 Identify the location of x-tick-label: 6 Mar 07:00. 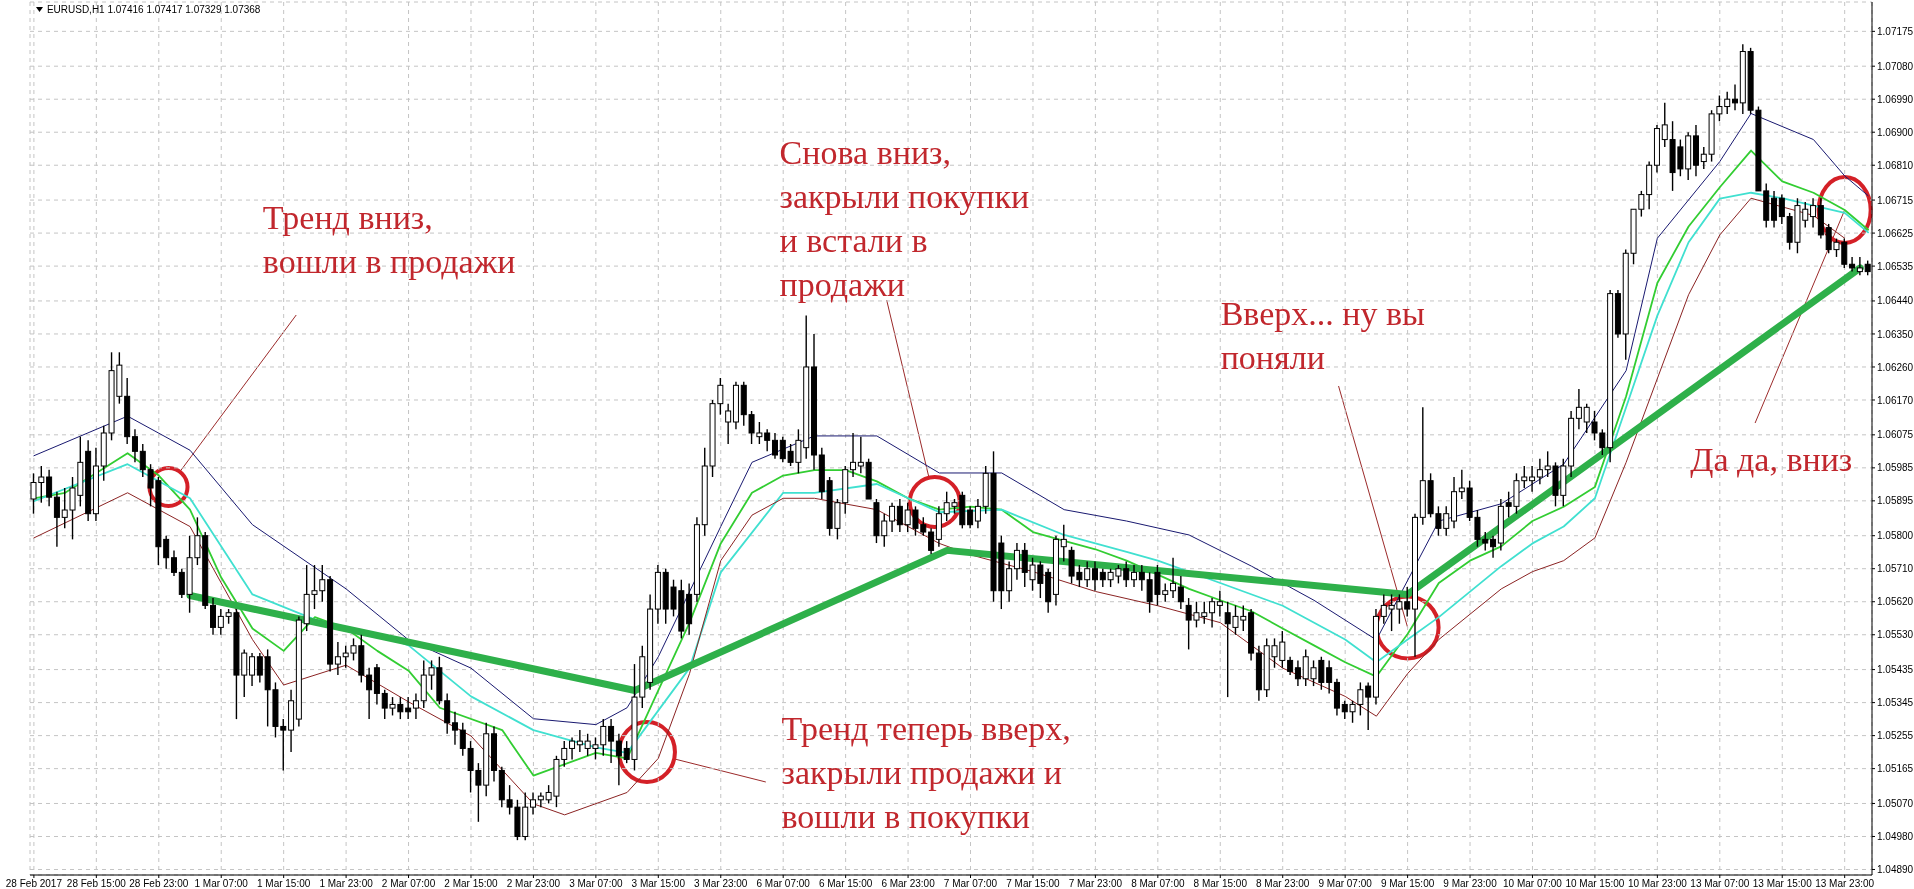
(783, 883).